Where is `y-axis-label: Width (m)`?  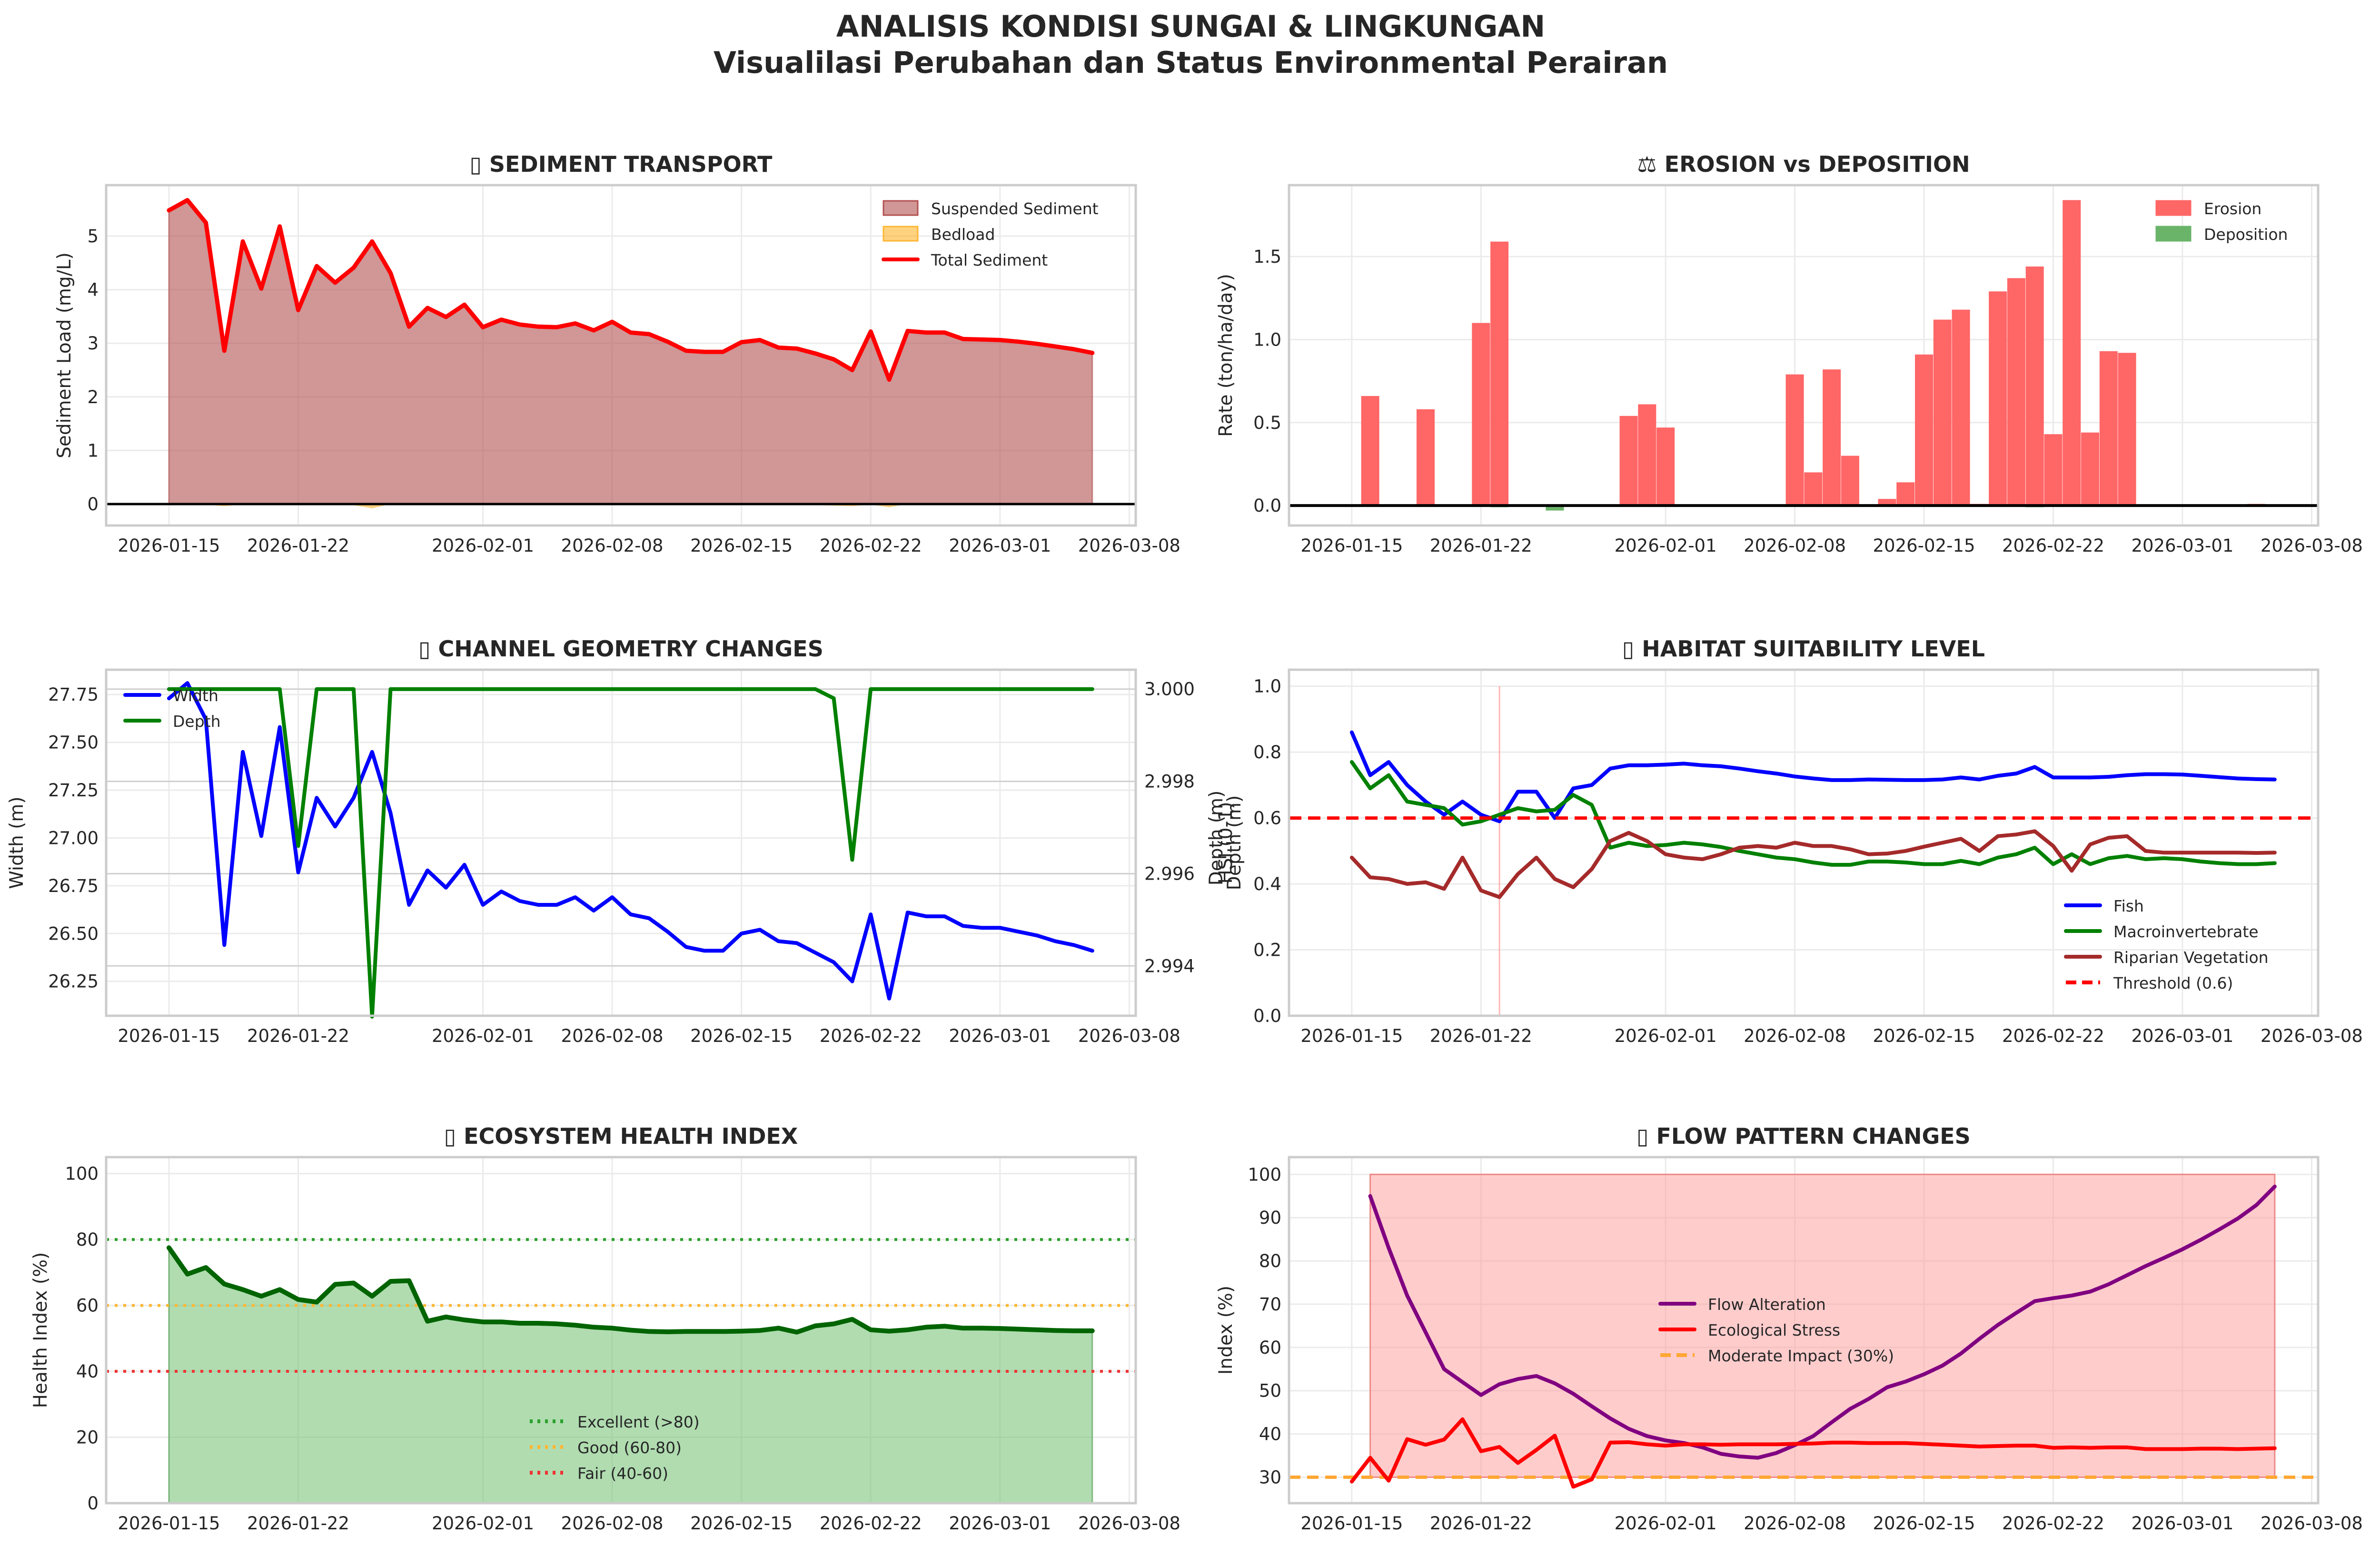 y-axis-label: Width (m) is located at coordinates (17, 842).